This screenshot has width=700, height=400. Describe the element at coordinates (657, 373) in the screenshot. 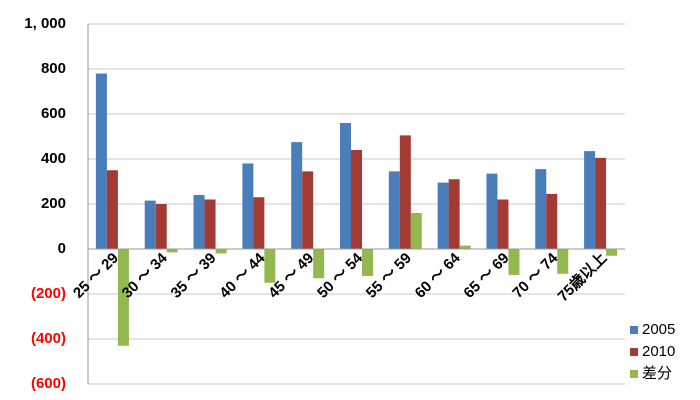

I see `legend-label: 差分` at that location.